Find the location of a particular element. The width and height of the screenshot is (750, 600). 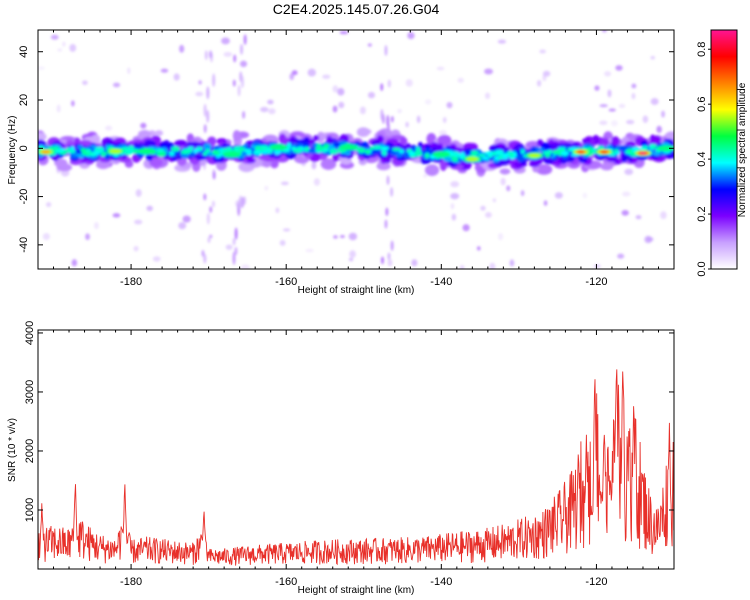

snr-x-tick-label: -180 is located at coordinates (131, 582).